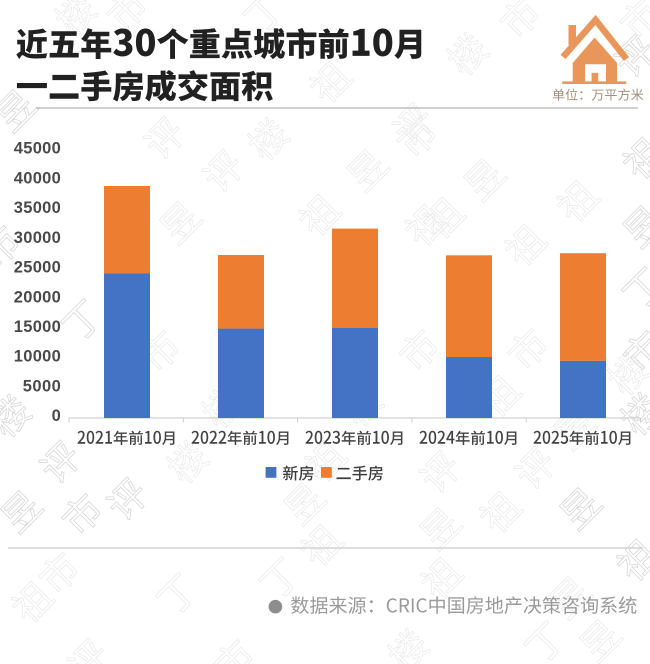 This screenshot has width=650, height=664. What do you see at coordinates (56, 416) in the screenshot?
I see `svg-text: 0` at bounding box center [56, 416].